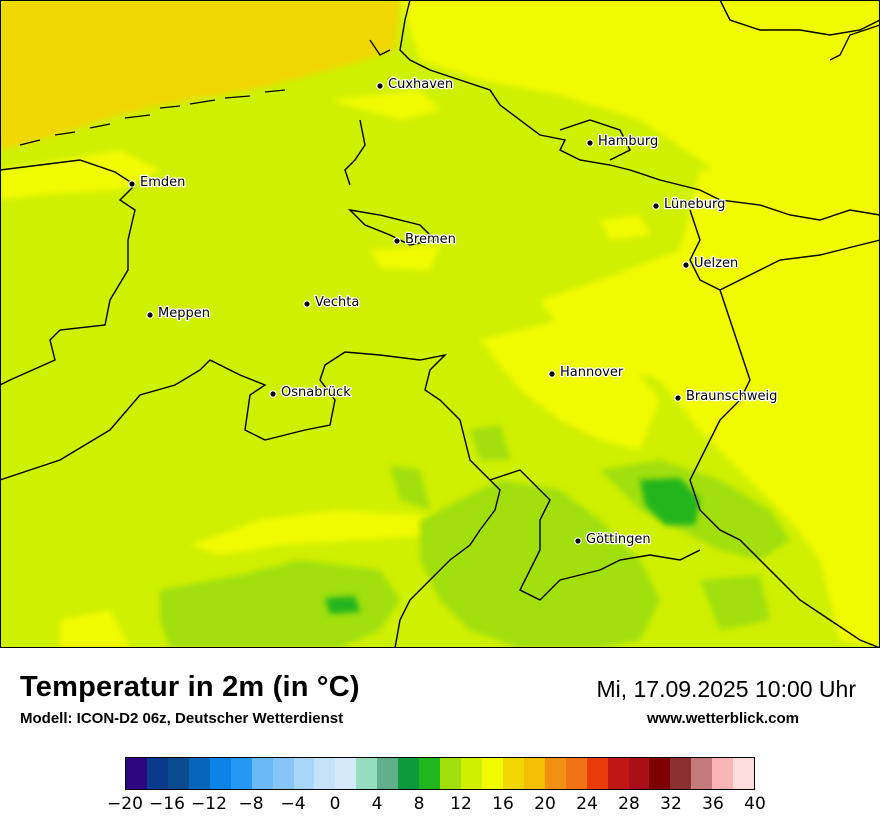  Describe the element at coordinates (629, 804) in the screenshot. I see `legend-tick-label: 28` at that location.